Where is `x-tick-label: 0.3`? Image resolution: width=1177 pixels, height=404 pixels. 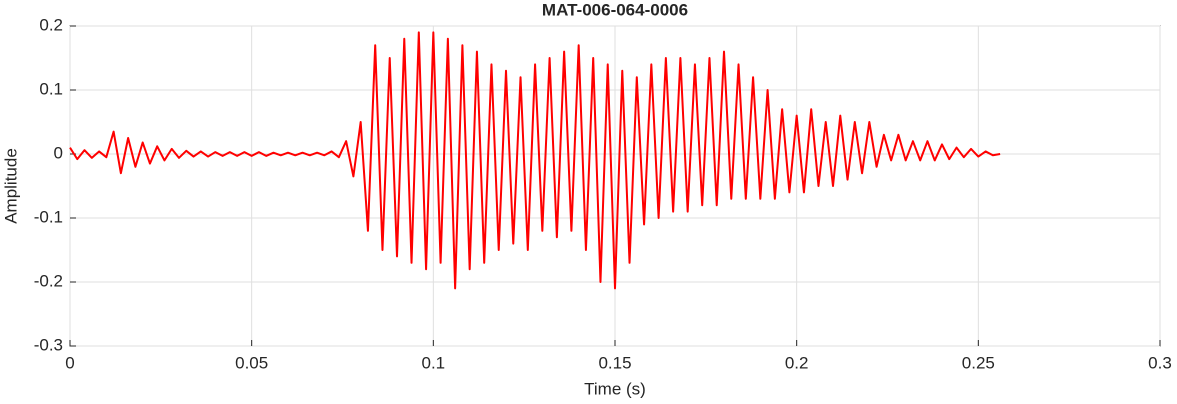 x-tick-label: 0.3 is located at coordinates (1160, 362).